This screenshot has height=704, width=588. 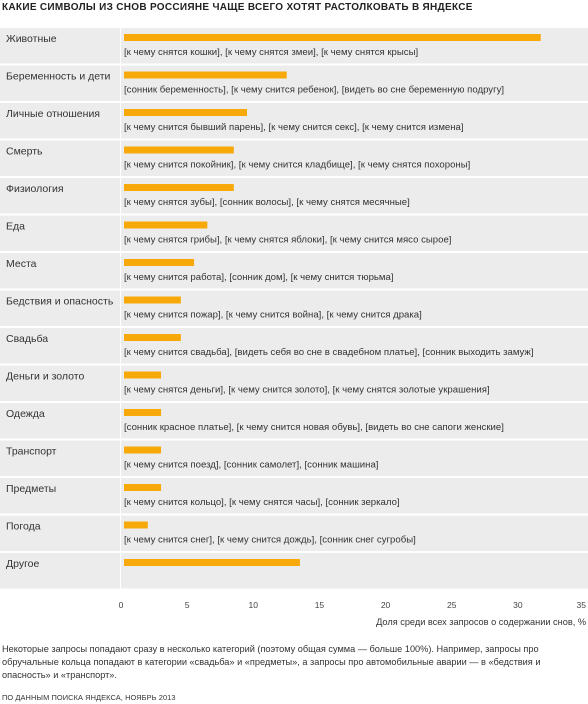 I want to click on x-tick-label: 20, so click(x=386, y=605).